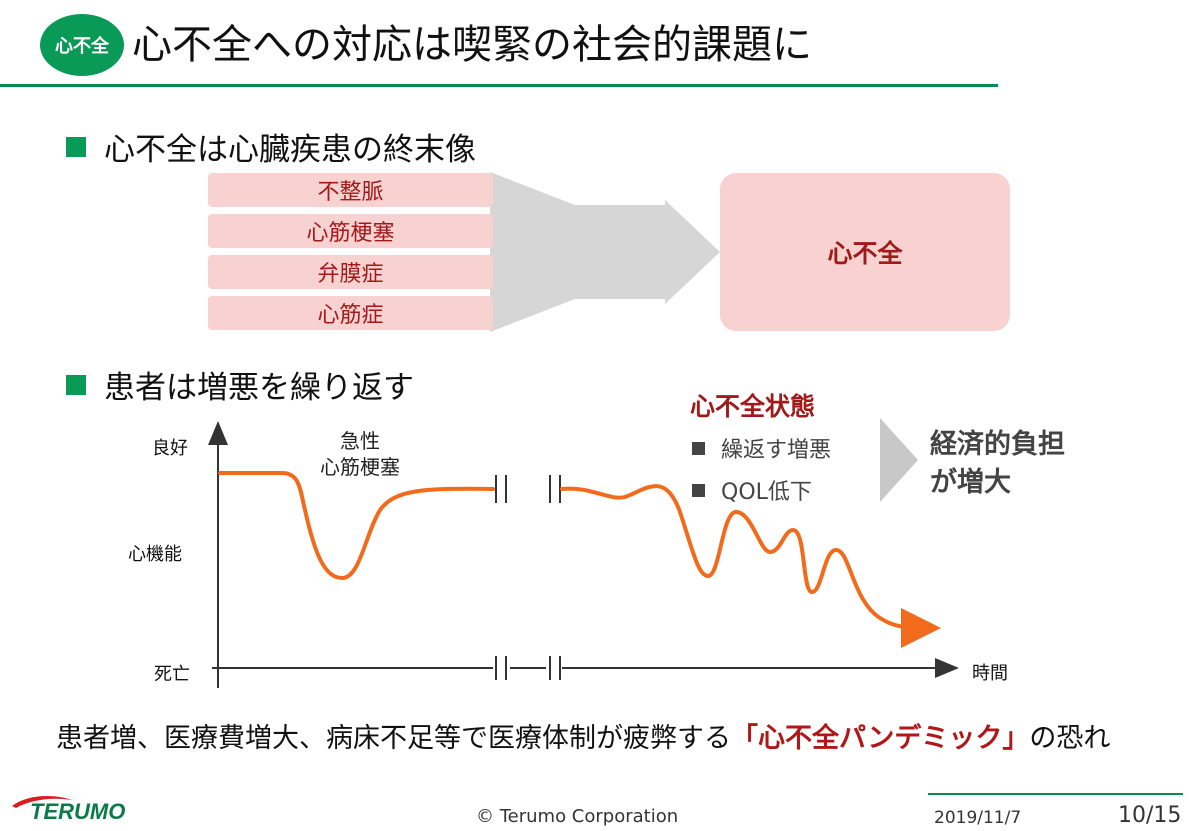  What do you see at coordinates (990, 673) in the screenshot?
I see `x-axis-title: 時間` at bounding box center [990, 673].